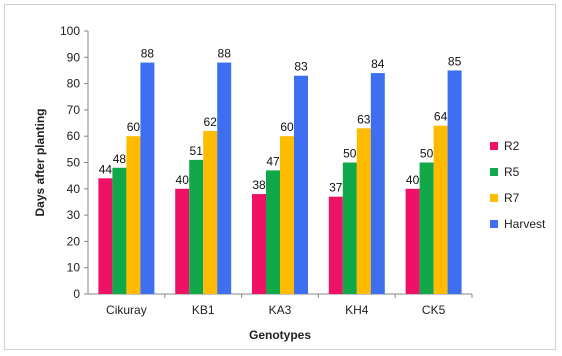 The height and width of the screenshot is (356, 562). I want to click on data-label: 44, so click(106, 169).